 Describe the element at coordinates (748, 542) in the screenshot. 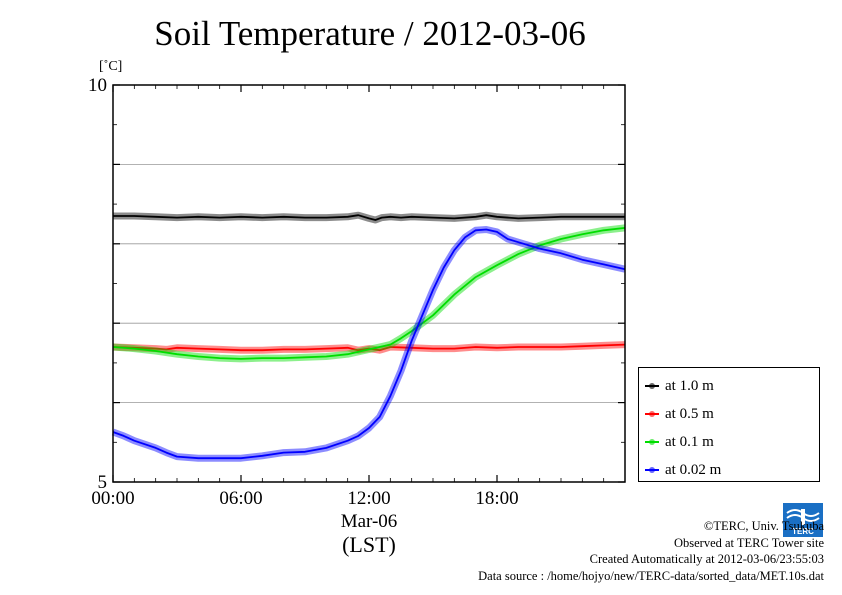

I see `site-text: Observed at TERC Tower site` at that location.